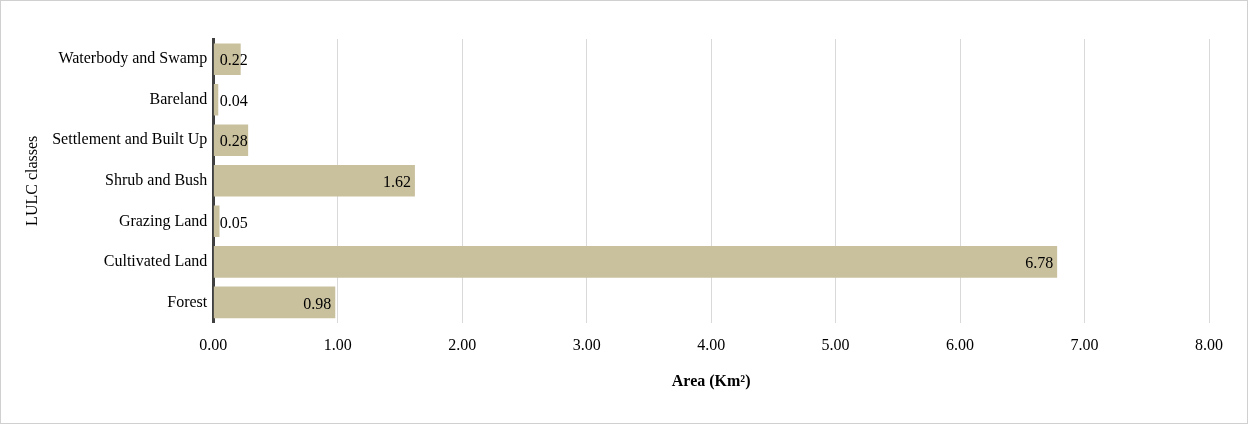  What do you see at coordinates (178, 98) in the screenshot?
I see `y-tick-label: Bareland` at bounding box center [178, 98].